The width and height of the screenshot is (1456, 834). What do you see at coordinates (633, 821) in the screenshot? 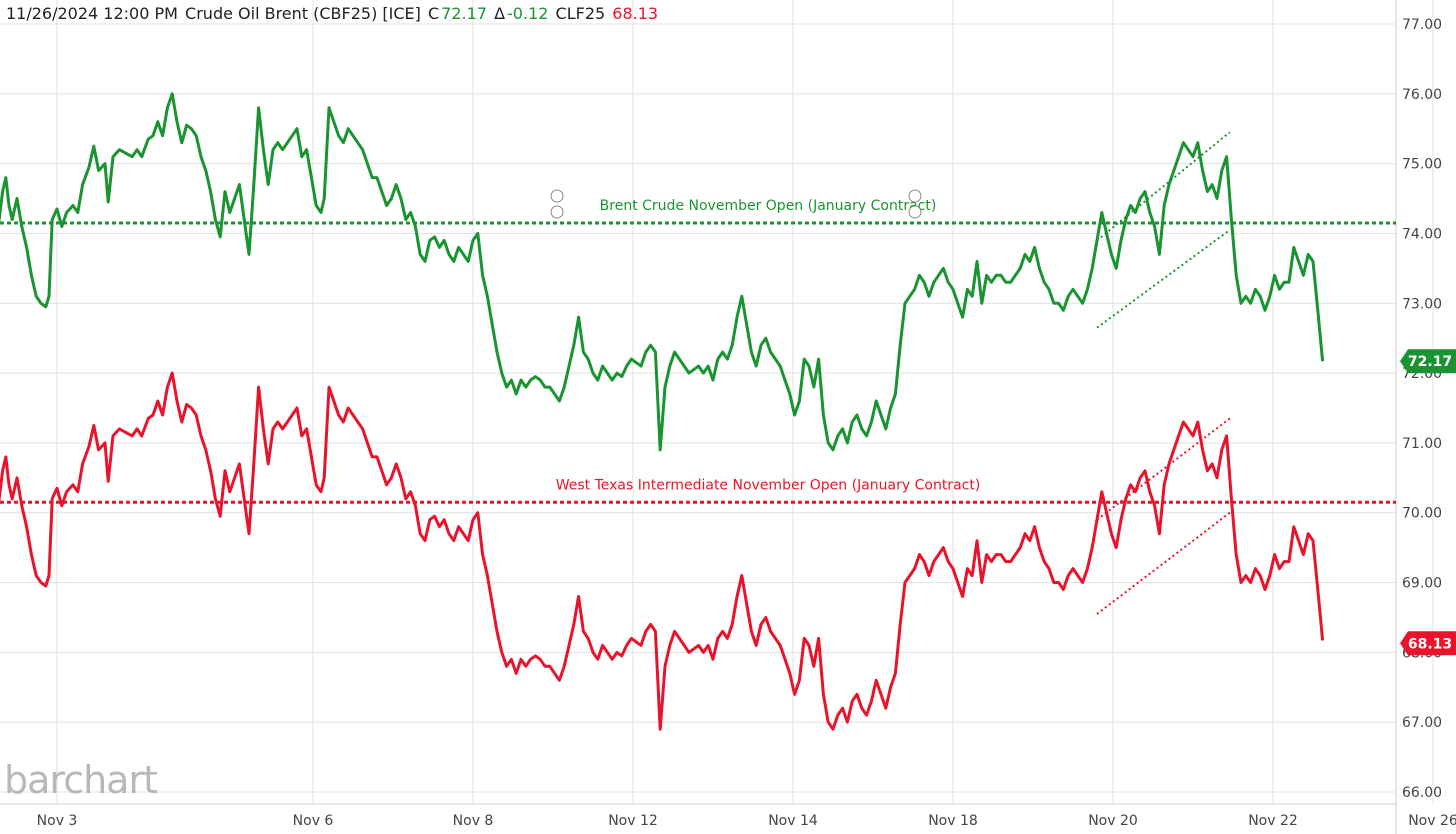
I see `x-tick-label: Nov 12` at bounding box center [633, 821].